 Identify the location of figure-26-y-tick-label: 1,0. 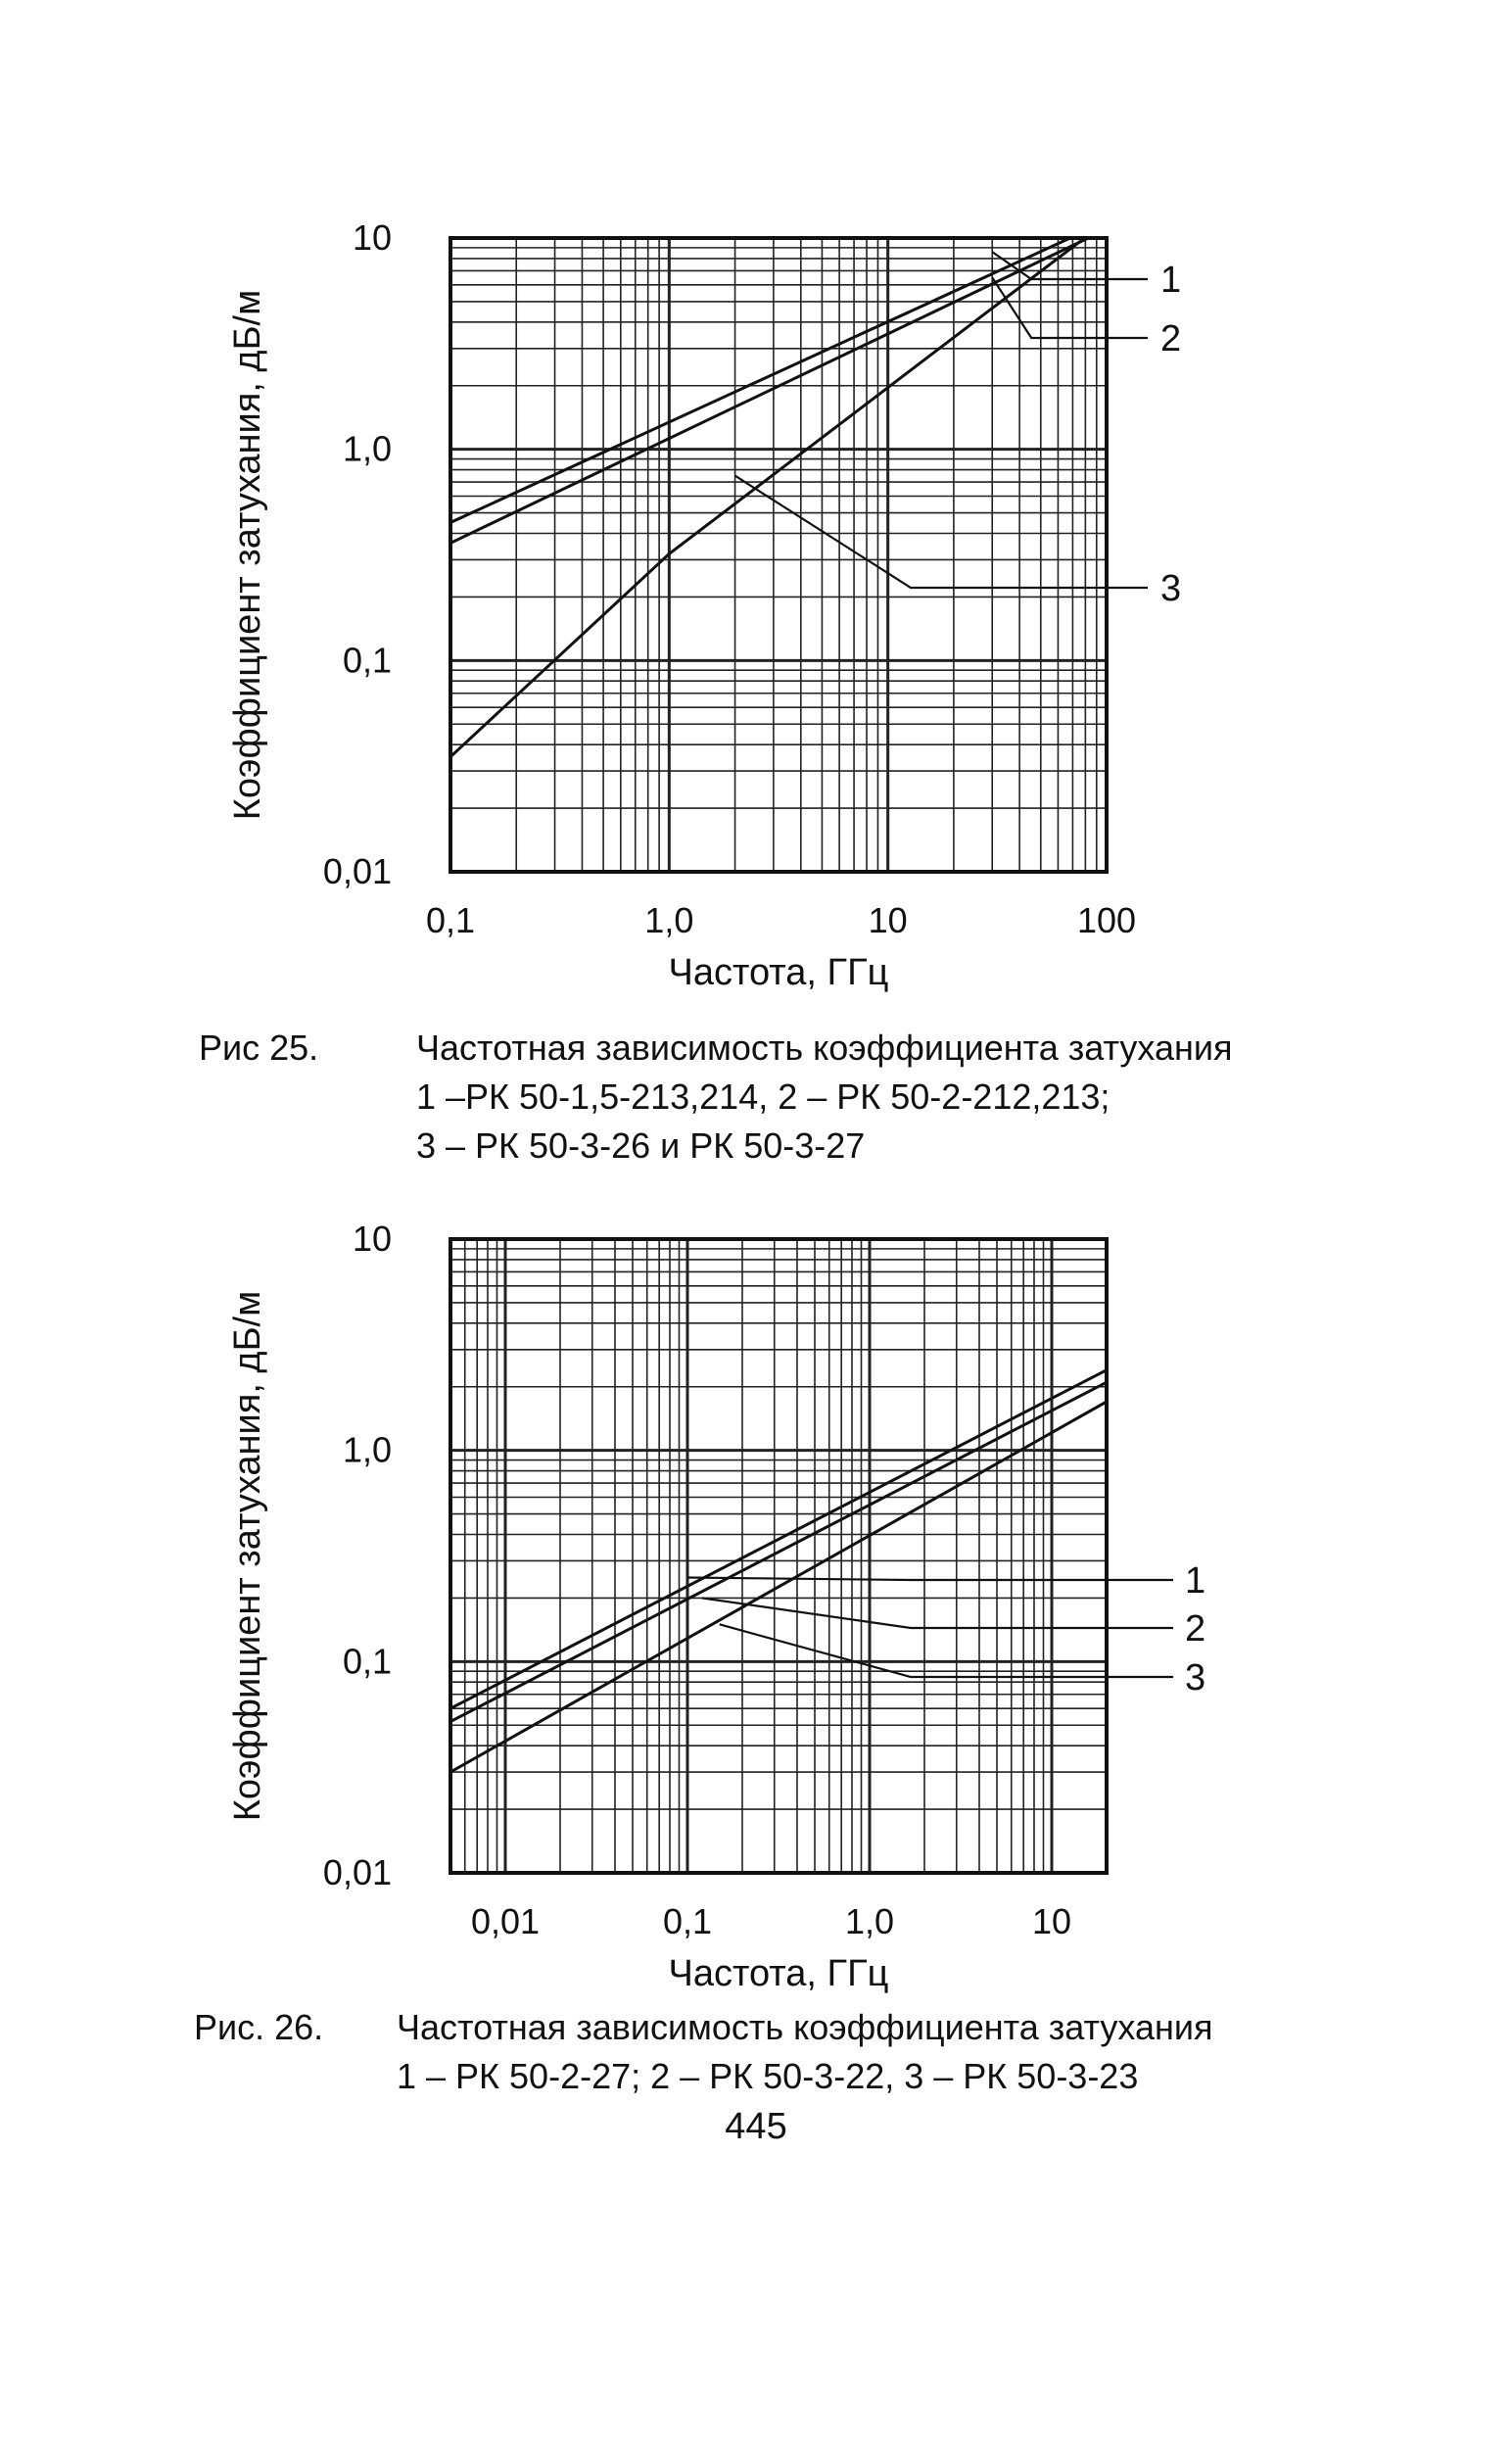
(367, 1450).